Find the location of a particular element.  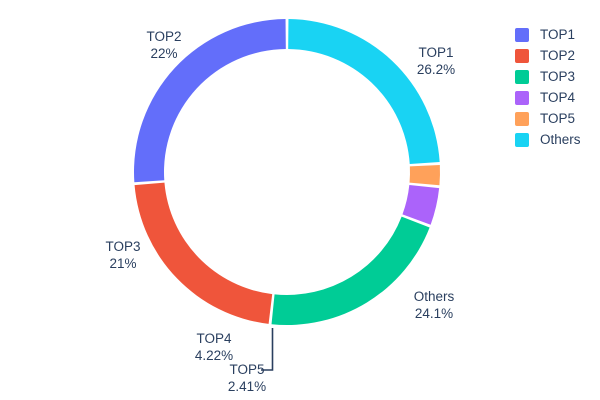

slice-label-others-name: Others is located at coordinates (434, 296).